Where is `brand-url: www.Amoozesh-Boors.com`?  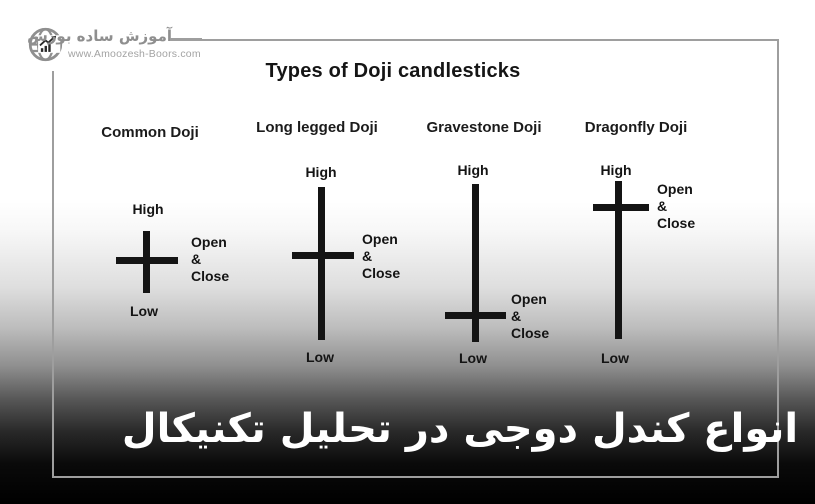
brand-url: www.Amoozesh-Boors.com is located at coordinates (134, 54).